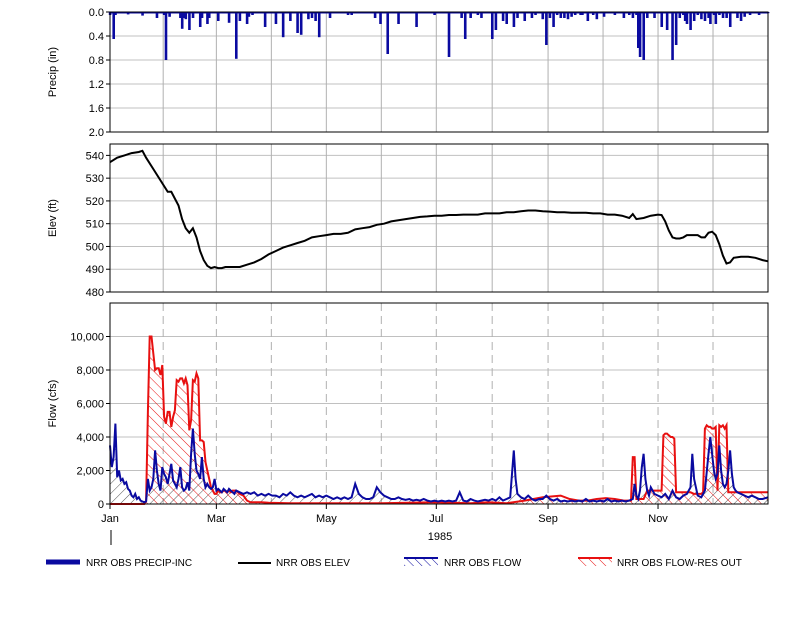 Image resolution: width=800 pixels, height=627 pixels. Describe the element at coordinates (658, 519) in the screenshot. I see `x-tick-label: Nov` at that location.